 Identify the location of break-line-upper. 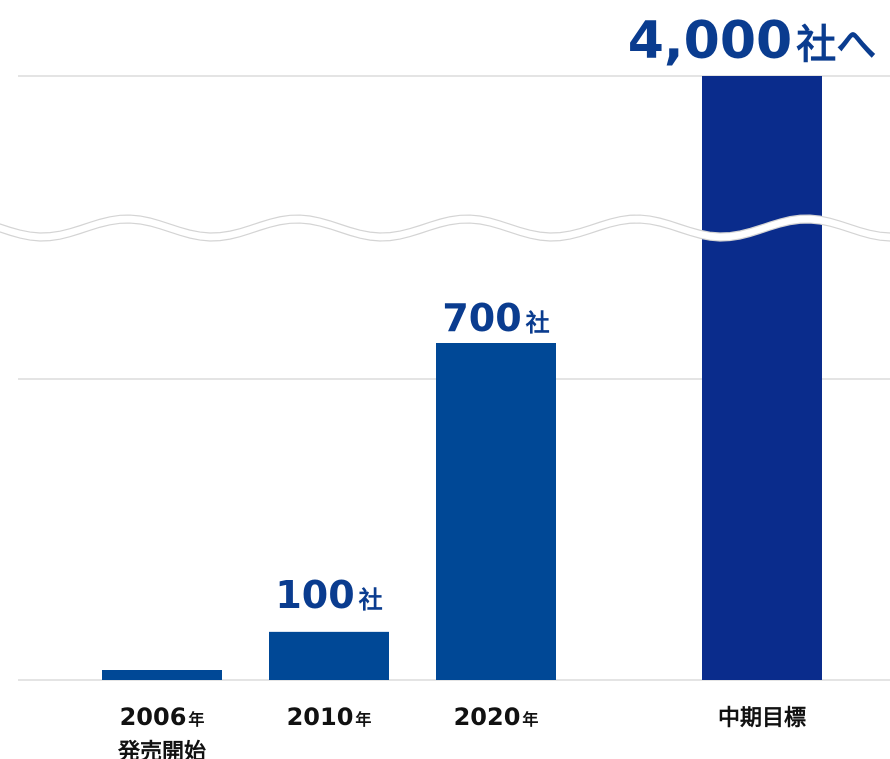
(445, 224).